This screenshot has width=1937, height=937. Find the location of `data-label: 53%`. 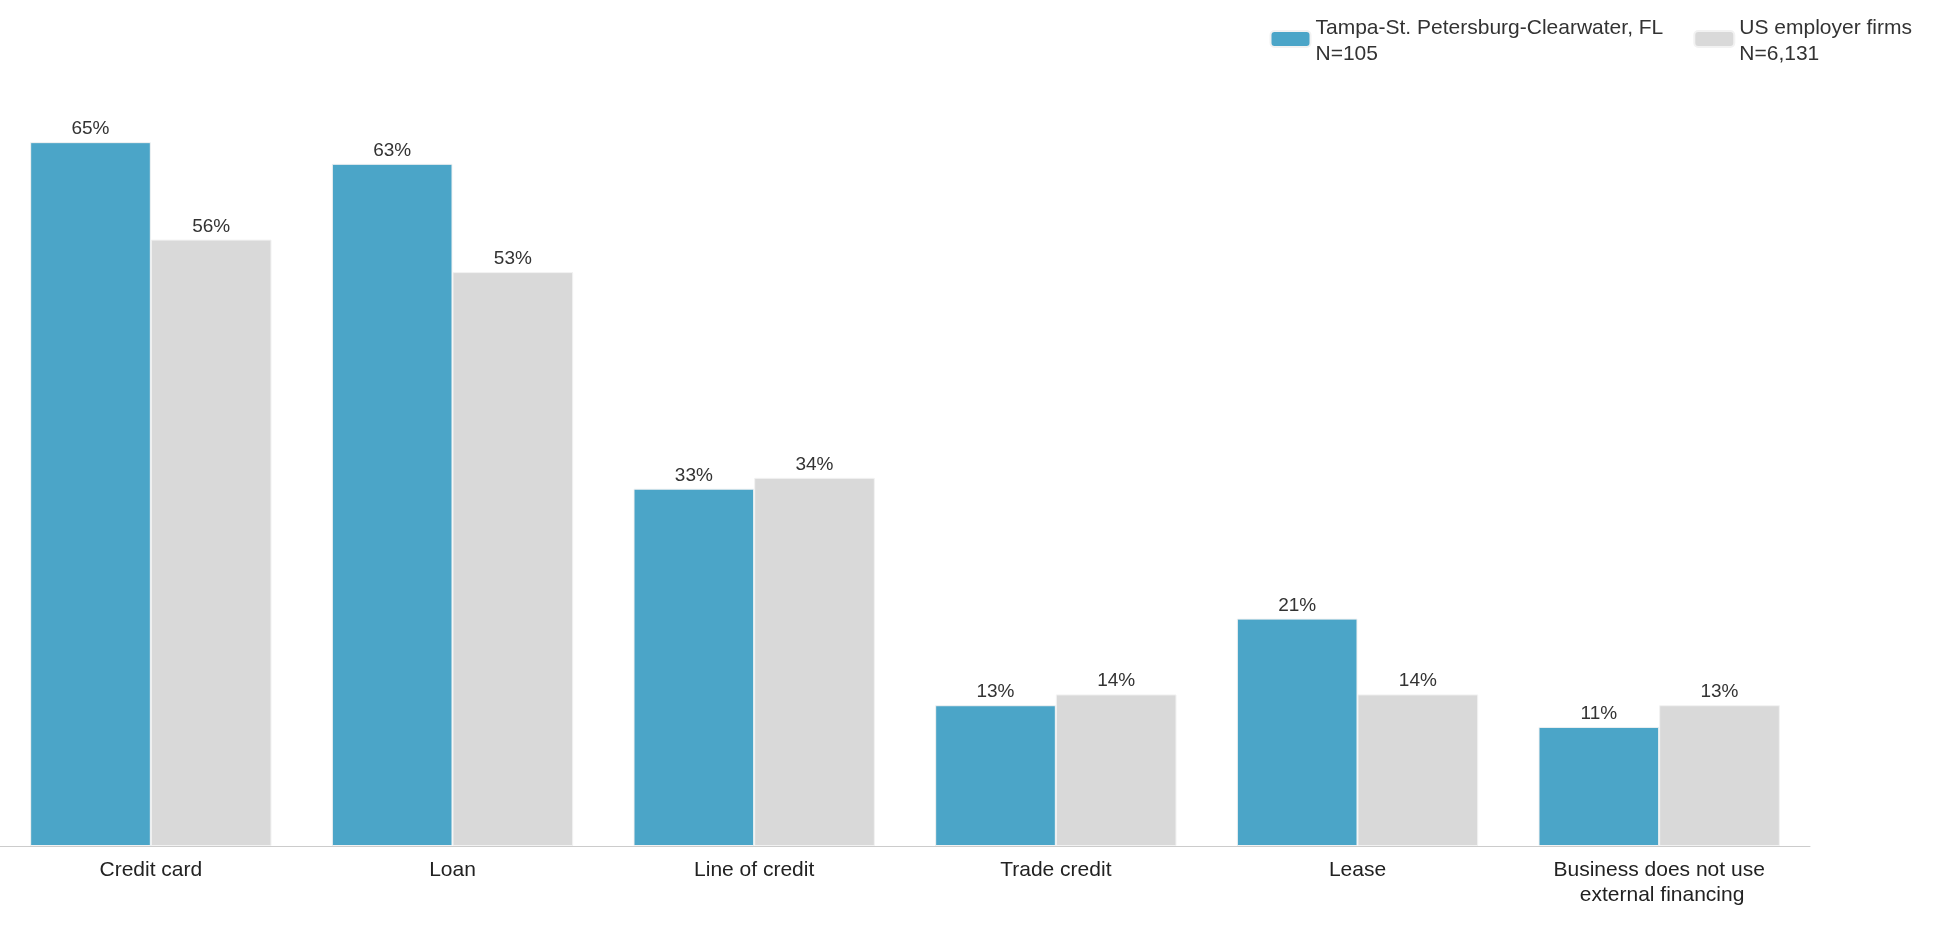

data-label: 53% is located at coordinates (512, 258).